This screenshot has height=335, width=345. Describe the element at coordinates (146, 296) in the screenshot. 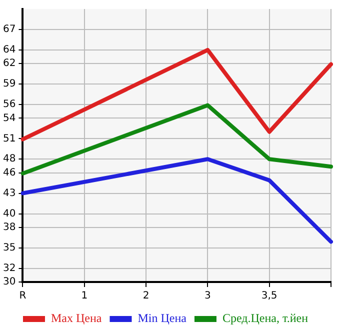

I see `x-tick-label: 2` at that location.